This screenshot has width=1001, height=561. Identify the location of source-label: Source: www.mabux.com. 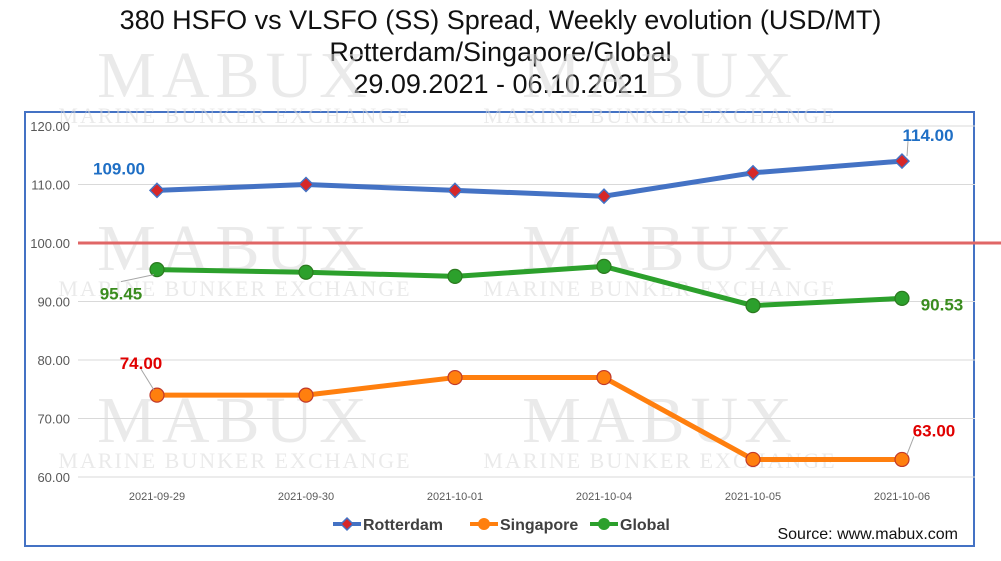
(867, 534).